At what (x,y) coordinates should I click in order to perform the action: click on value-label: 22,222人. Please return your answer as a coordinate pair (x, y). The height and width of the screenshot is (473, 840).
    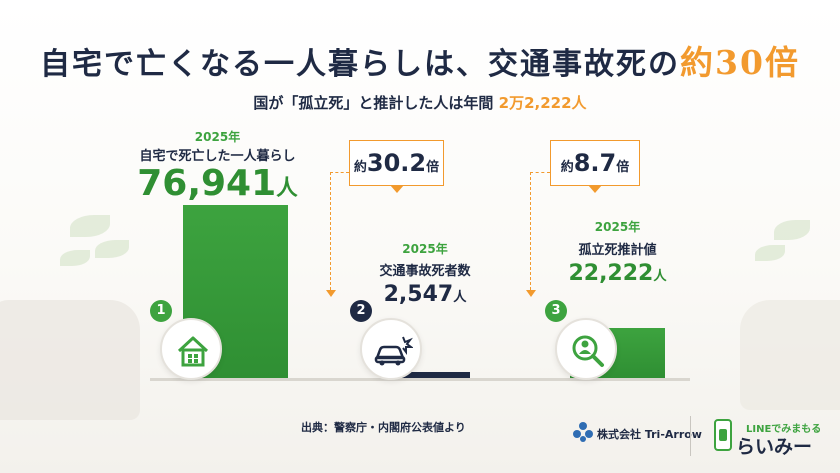
    Looking at the image, I should click on (618, 273).